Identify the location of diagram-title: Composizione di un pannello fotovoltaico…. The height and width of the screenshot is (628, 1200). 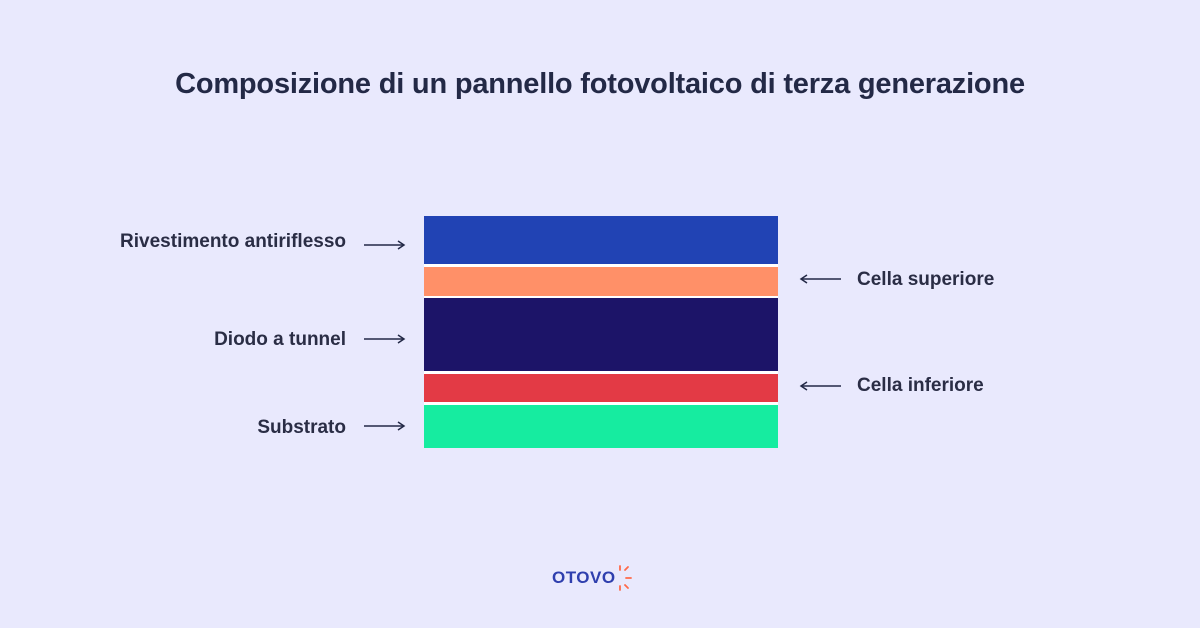
(600, 84).